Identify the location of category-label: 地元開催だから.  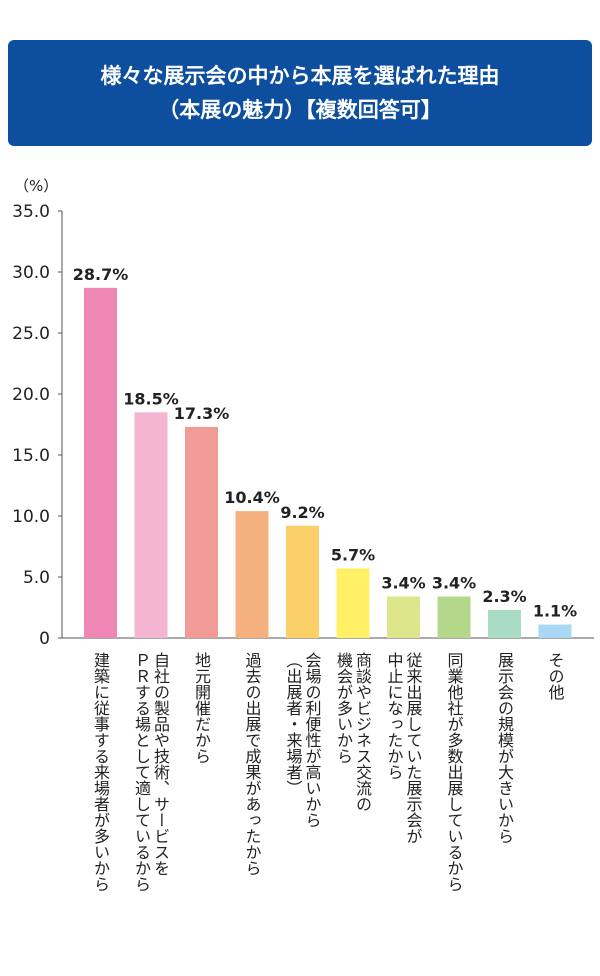
(201, 708).